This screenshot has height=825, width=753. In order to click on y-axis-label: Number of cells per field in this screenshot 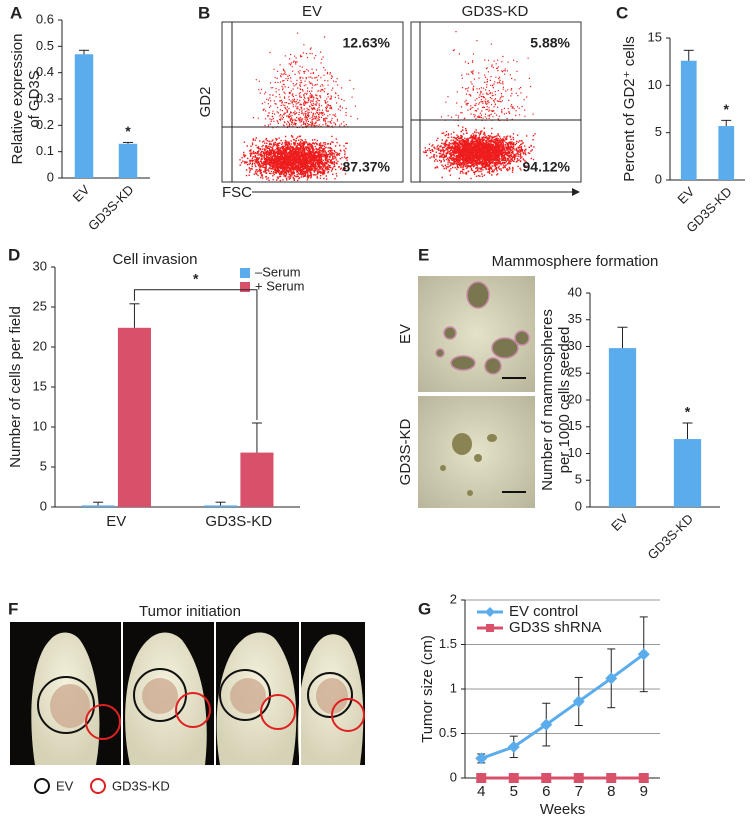, I will do `click(15, 387)`.